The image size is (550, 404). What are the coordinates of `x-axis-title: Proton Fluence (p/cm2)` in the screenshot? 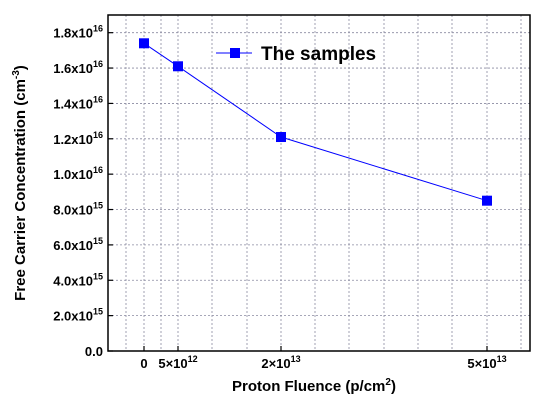 It's located at (314, 386).